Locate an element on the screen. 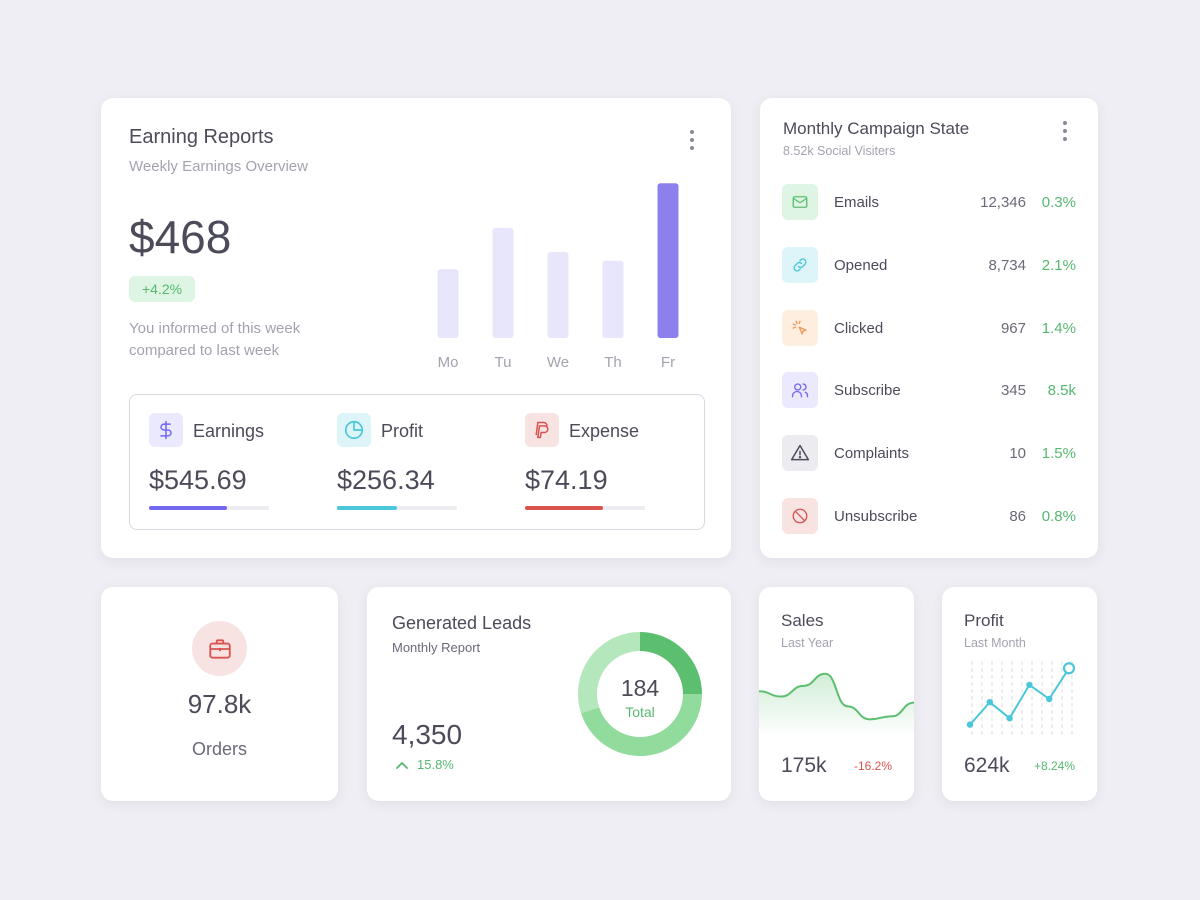 The image size is (1200, 900). row-name: Emails is located at coordinates (857, 202).